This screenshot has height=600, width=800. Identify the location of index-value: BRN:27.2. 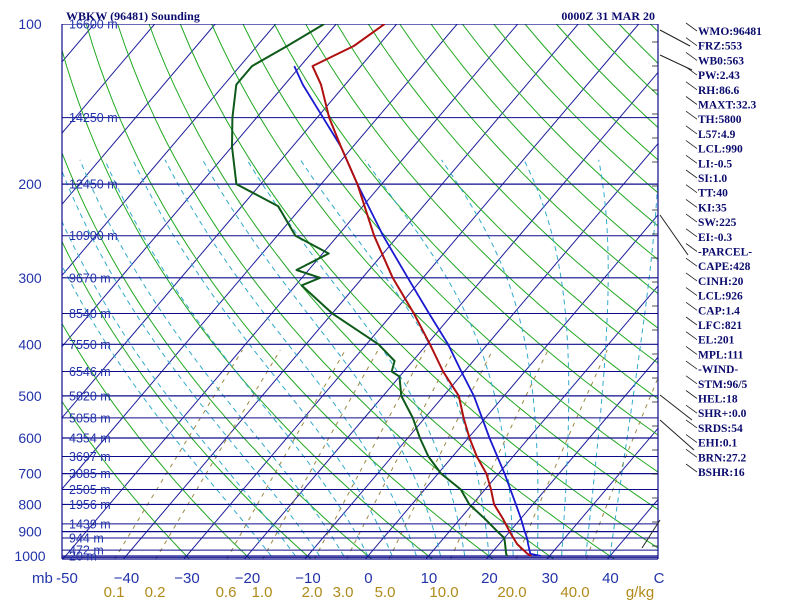
(722, 458).